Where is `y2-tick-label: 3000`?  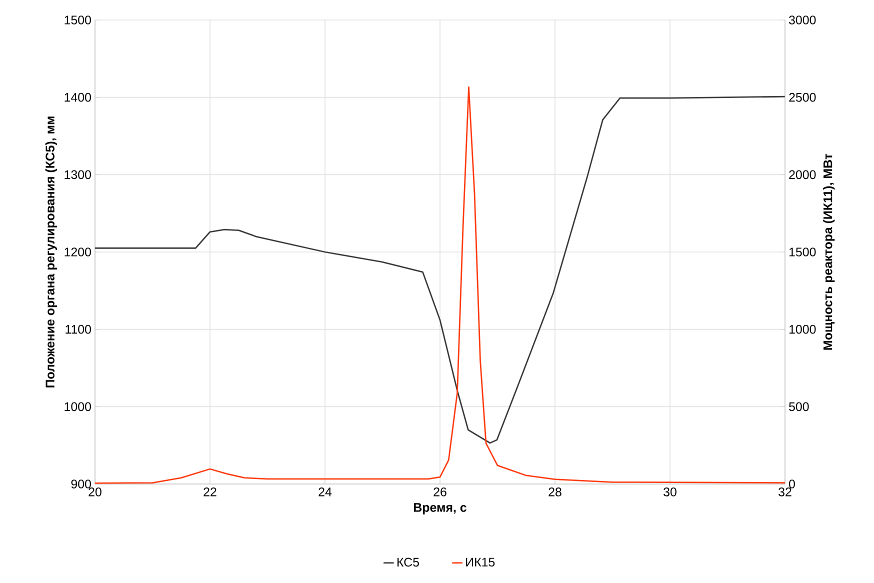
y2-tick-label: 3000 is located at coordinates (802, 20).